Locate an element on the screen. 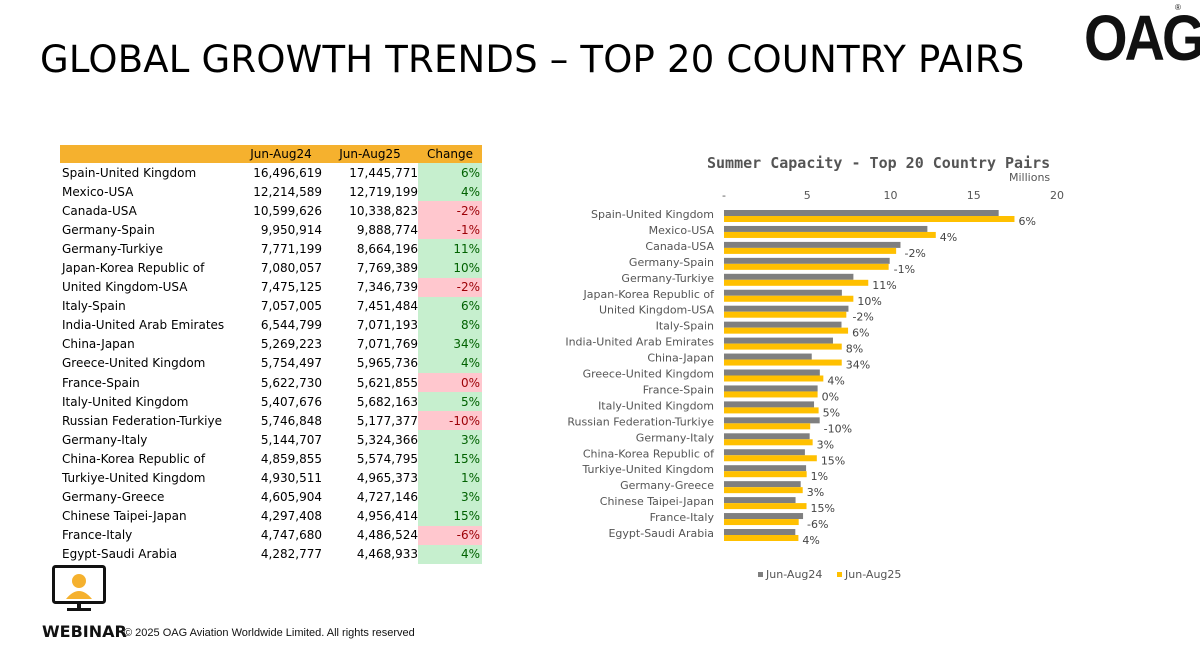 The image size is (1200, 664). cell-jun-aug25: 7,071,769 is located at coordinates (387, 344).